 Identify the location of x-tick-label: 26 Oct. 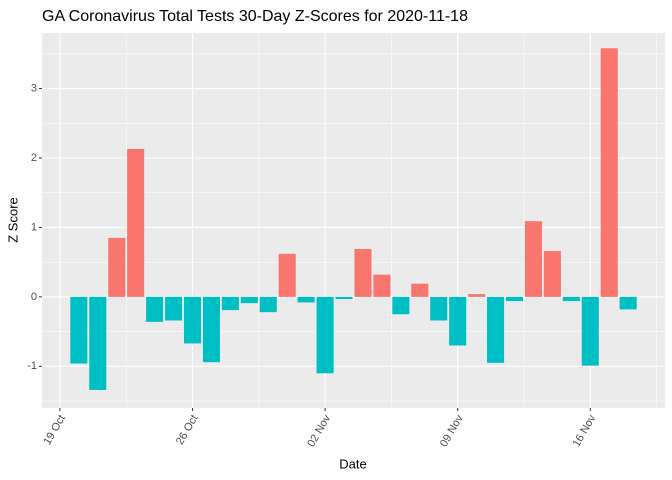
(187, 430).